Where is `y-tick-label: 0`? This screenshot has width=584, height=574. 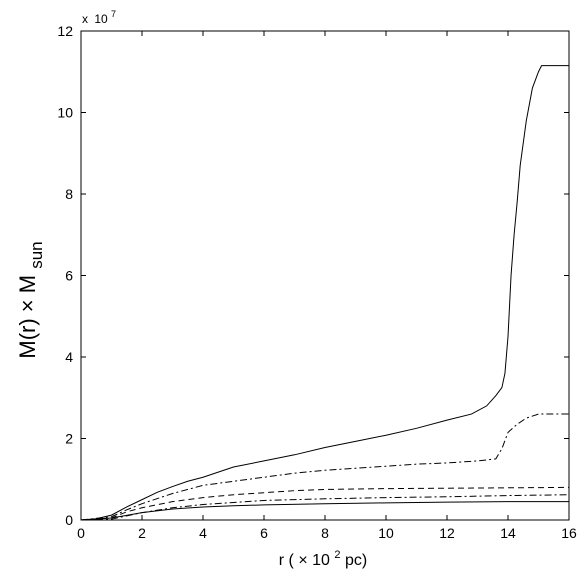 y-tick-label: 0 is located at coordinates (69, 520).